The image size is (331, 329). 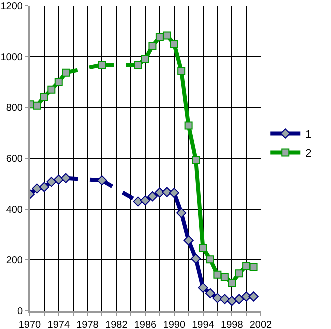 What do you see at coordinates (146, 324) in the screenshot?
I see `x-tick-label: 1986` at bounding box center [146, 324].